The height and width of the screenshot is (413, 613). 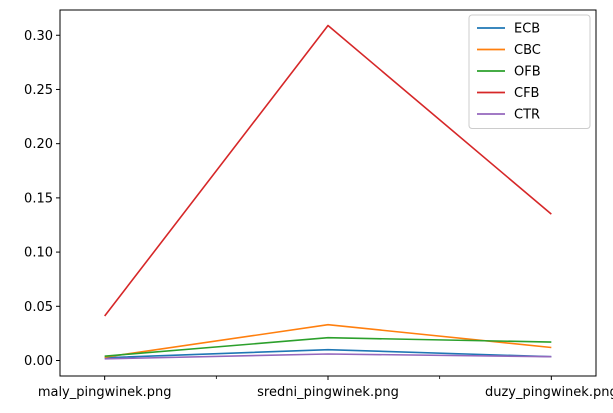 I want to click on series-line-ctr, so click(x=328, y=356).